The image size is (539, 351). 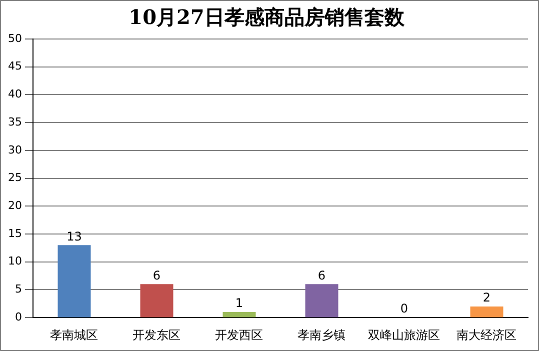 What do you see at coordinates (18, 289) in the screenshot?
I see `y-tick-label: 5` at bounding box center [18, 289].